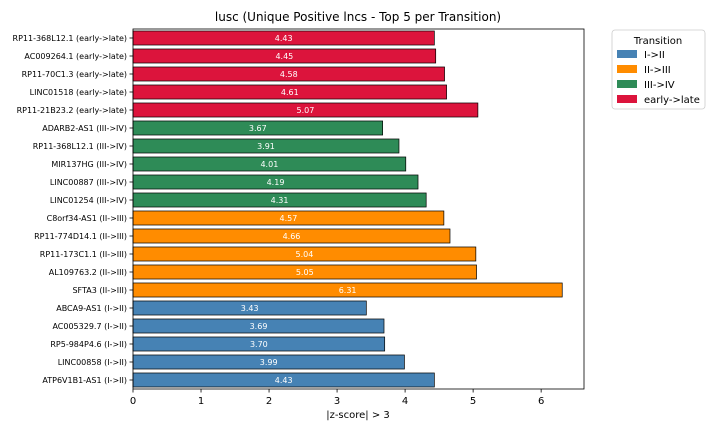  What do you see at coordinates (405, 401) in the screenshot?
I see `x-tick-label: 4` at bounding box center [405, 401].